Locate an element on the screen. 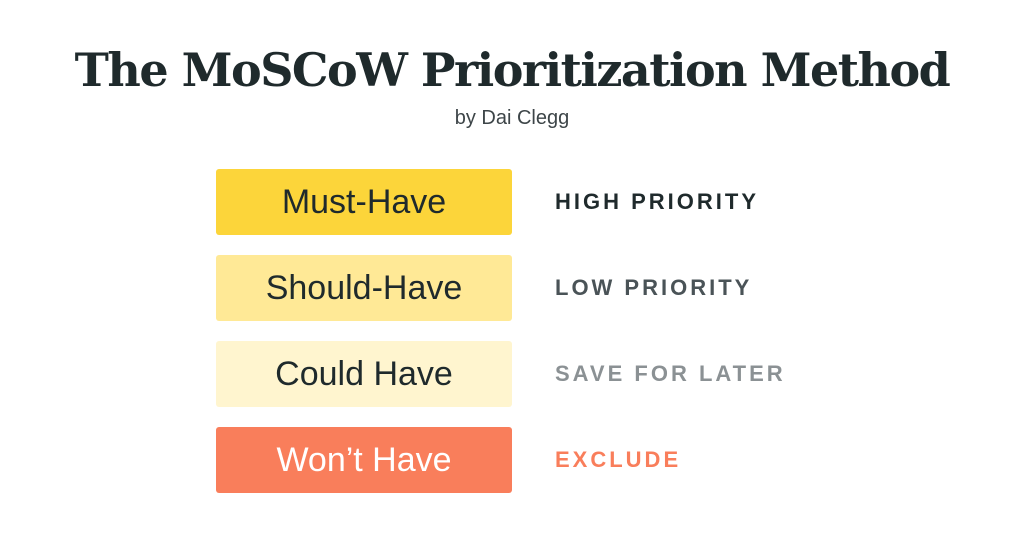  row-wont-have: Won’t Have EXCLUDE is located at coordinates (536, 460).